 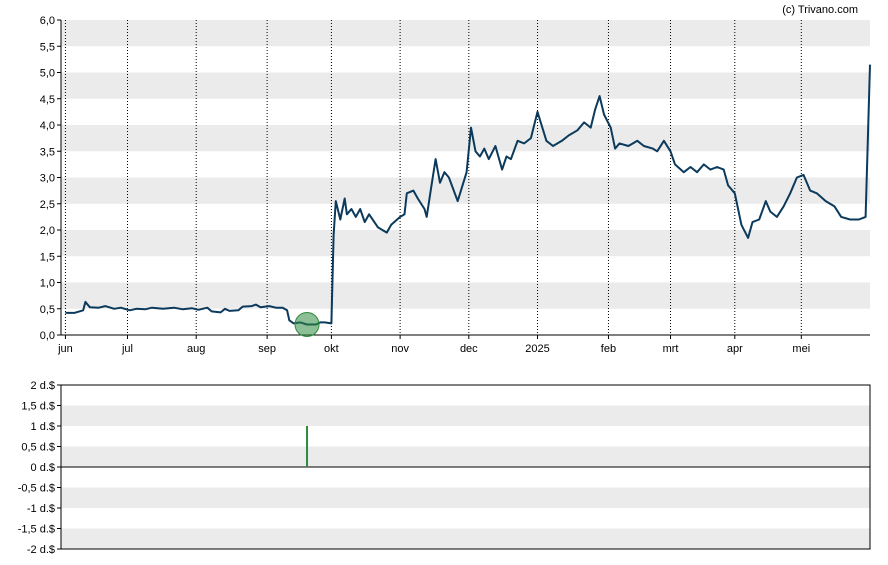 What do you see at coordinates (47, 47) in the screenshot?
I see `price-chart-y-tick-label: 5,5` at bounding box center [47, 47].